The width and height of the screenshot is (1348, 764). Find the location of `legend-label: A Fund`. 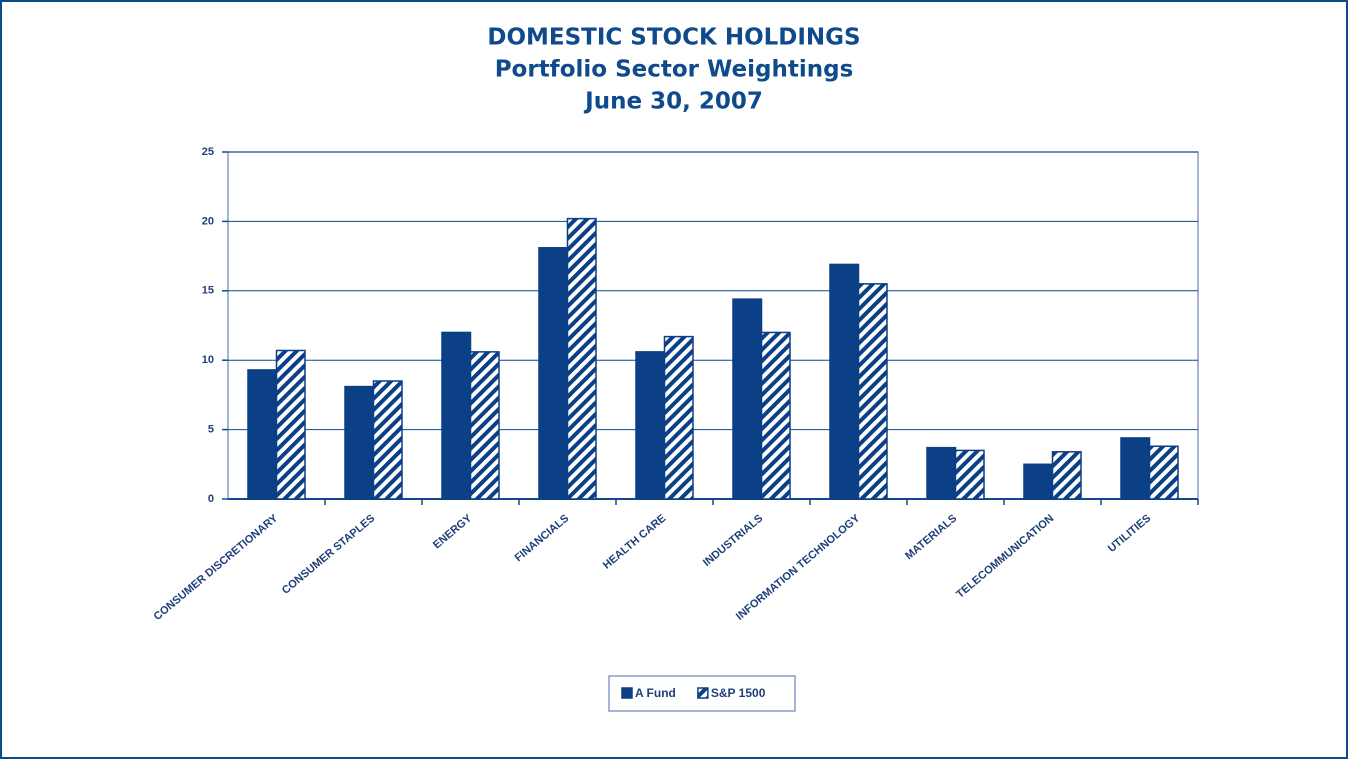

legend-label: A Fund is located at coordinates (655, 693).